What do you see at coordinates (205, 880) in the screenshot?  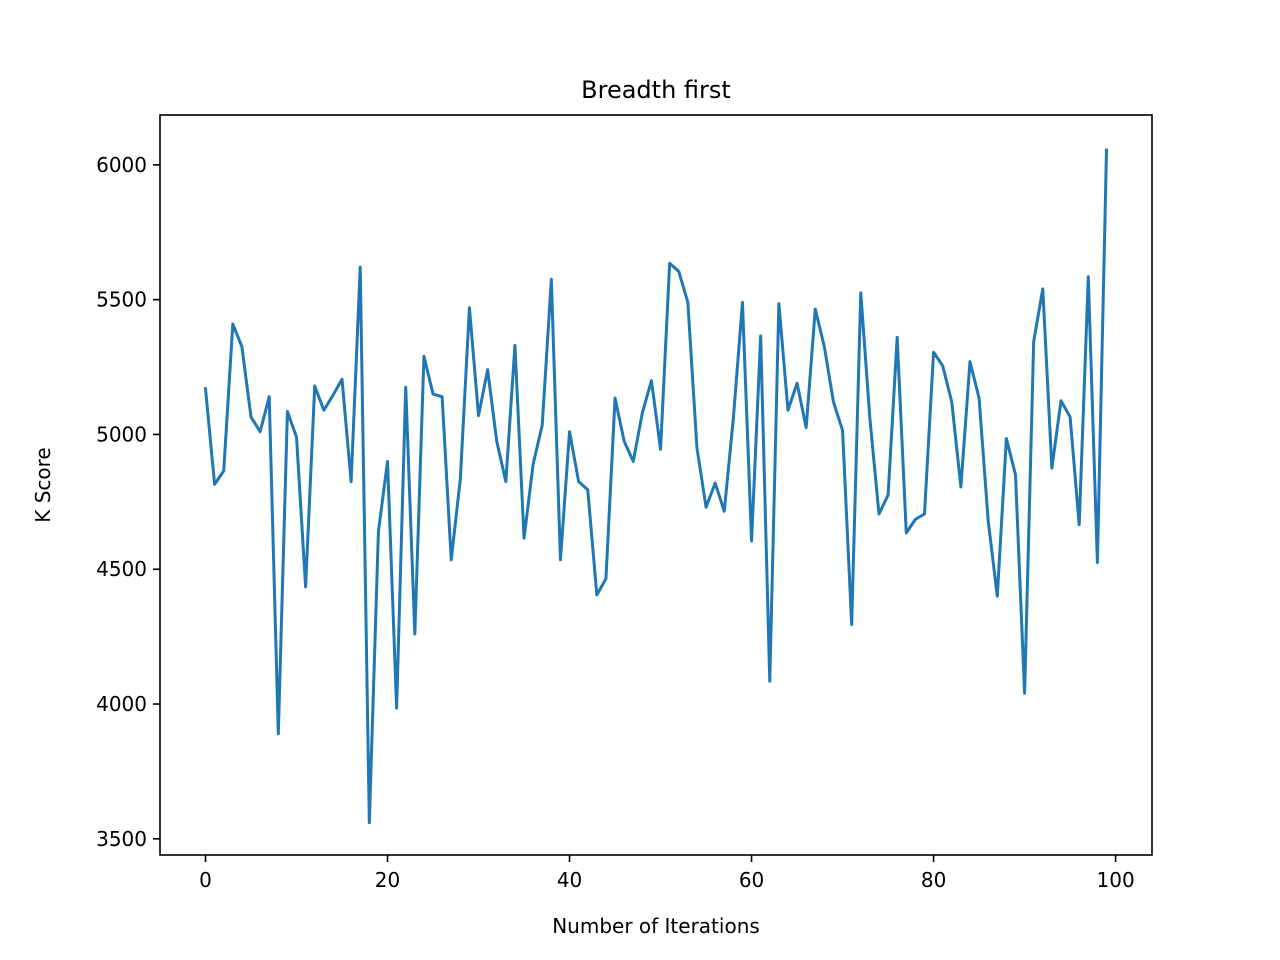 I see `x-tick-label: 0` at bounding box center [205, 880].